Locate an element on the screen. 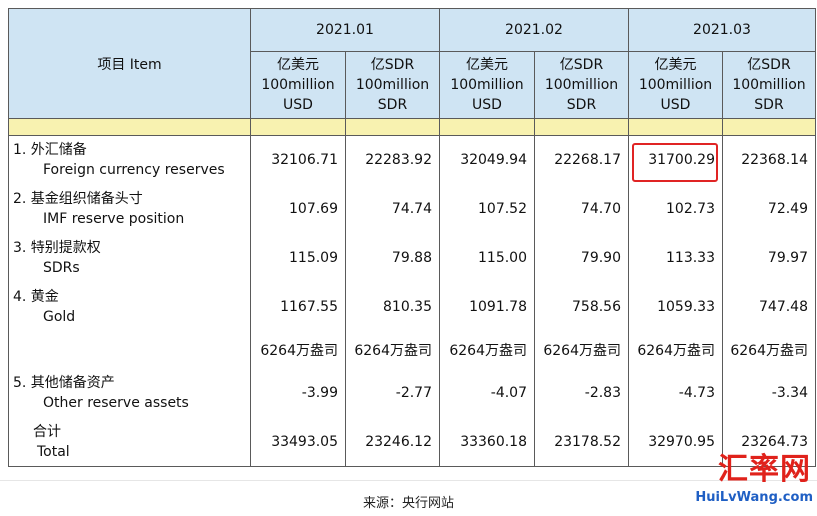 This screenshot has height=516, width=817. value-cell: 22368.14 is located at coordinates (769, 160).